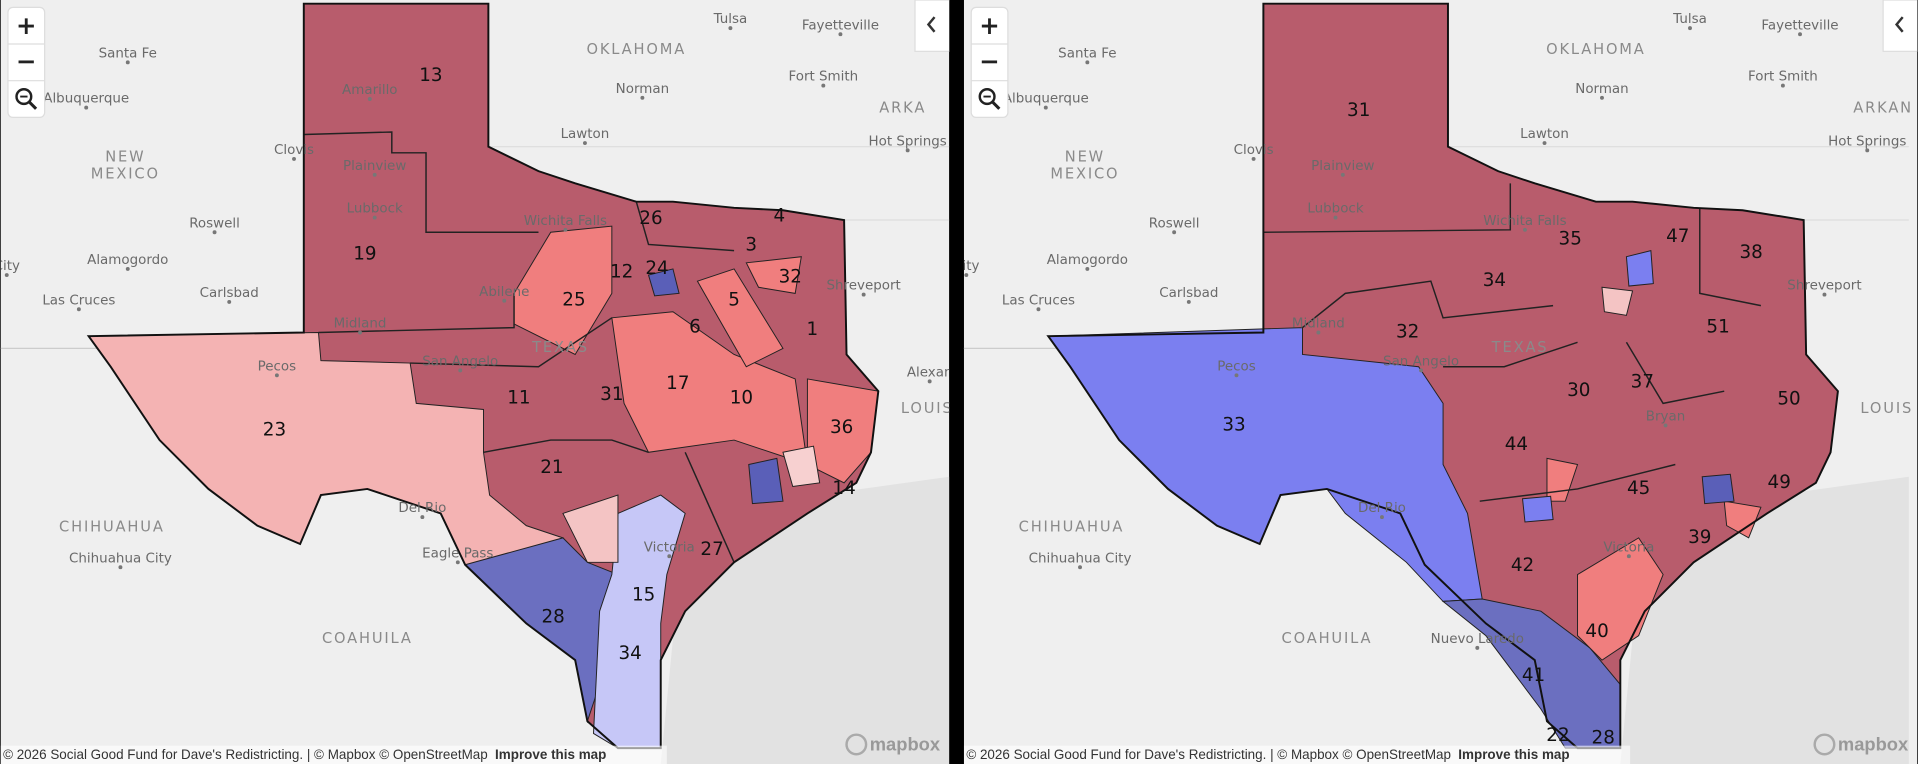  Describe the element at coordinates (630, 653) in the screenshot. I see `district-number: 34` at that location.